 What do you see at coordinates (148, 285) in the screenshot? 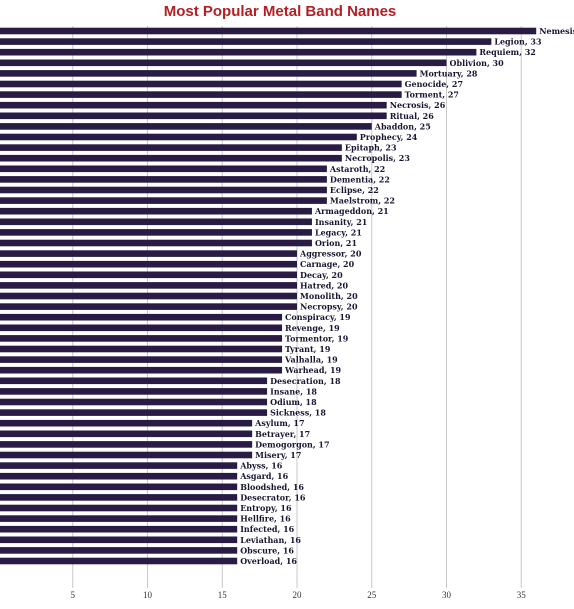
I see `bar-hatred` at bounding box center [148, 285].